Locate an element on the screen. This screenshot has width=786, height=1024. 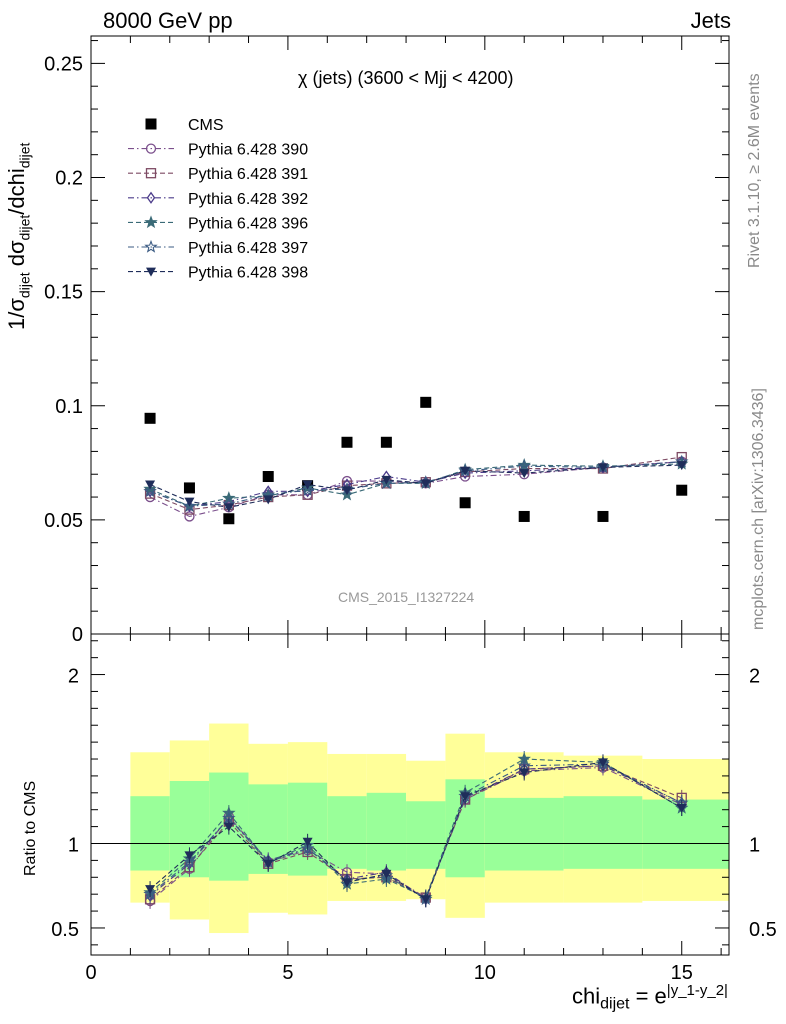
y-axis-label-ratio: Ratio to CMS is located at coordinates (30, 828).